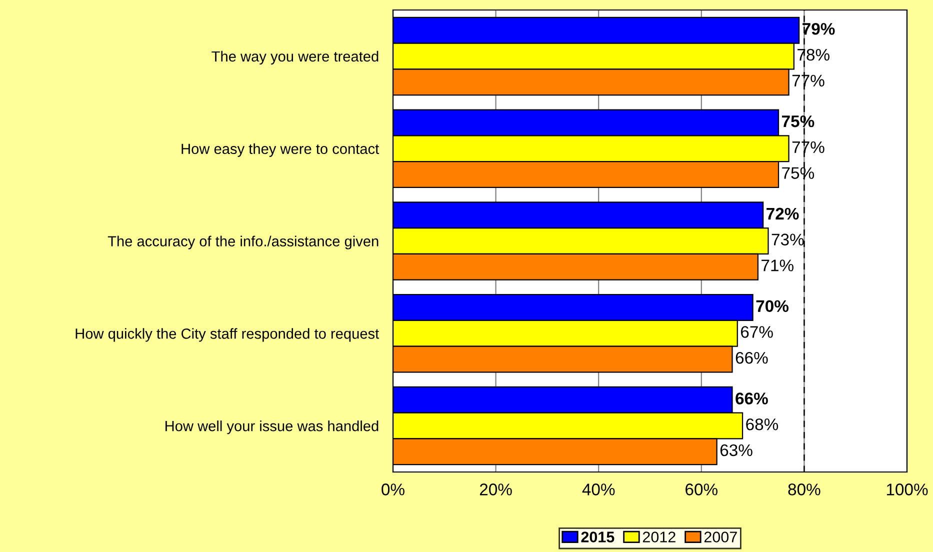  I want to click on y-tick-label: The accuracy of the info./assistance given, so click(243, 243).